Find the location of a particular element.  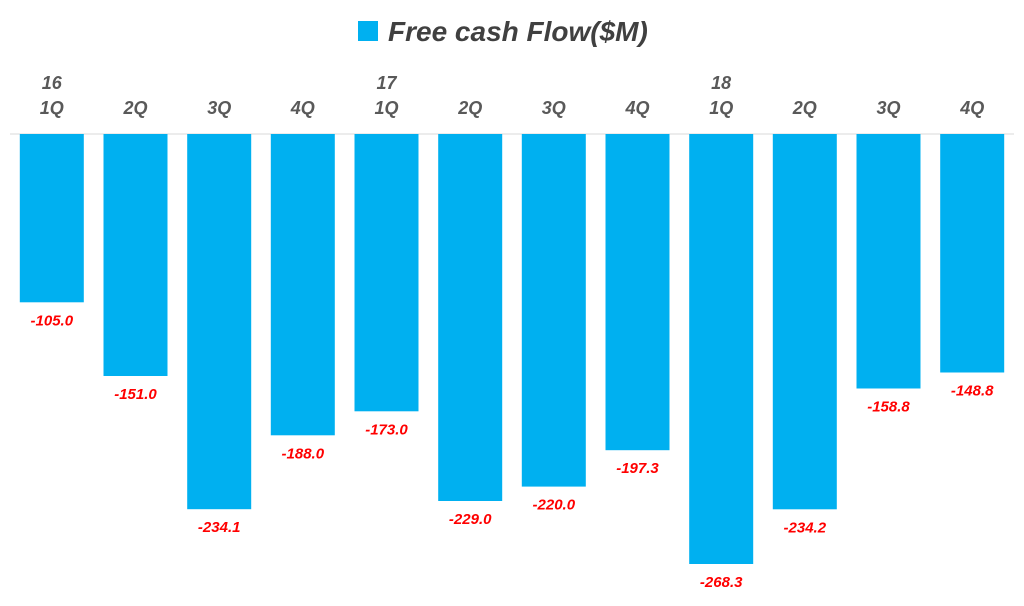

data-label: -173.0 is located at coordinates (386, 429).